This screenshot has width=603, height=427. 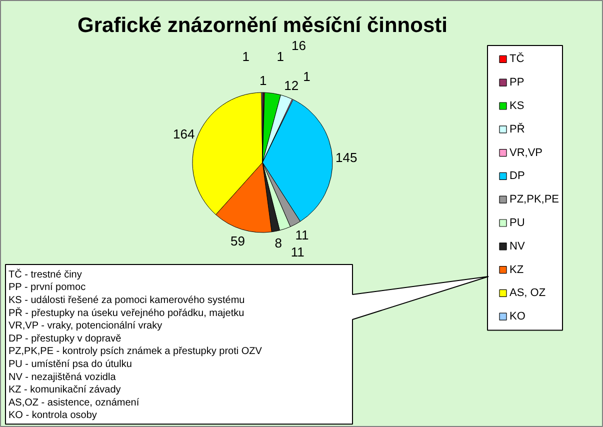 What do you see at coordinates (291, 85) in the screenshot?
I see `data-label: 12` at bounding box center [291, 85].